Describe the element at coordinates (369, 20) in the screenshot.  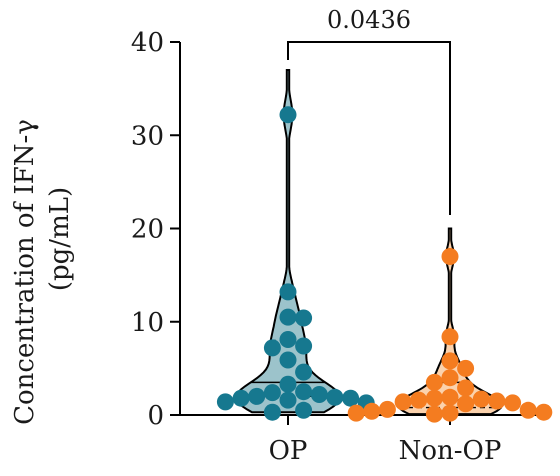
I see `p-value-label: 0.0436` at that location.